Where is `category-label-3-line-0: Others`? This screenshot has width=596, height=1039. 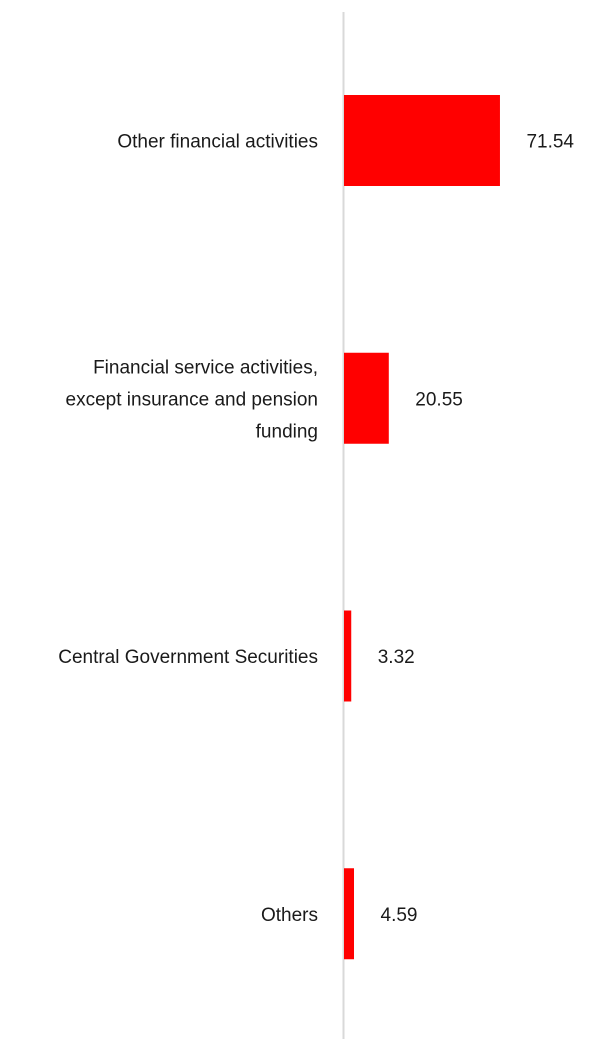 category-label-3-line-0: Others is located at coordinates (289, 915).